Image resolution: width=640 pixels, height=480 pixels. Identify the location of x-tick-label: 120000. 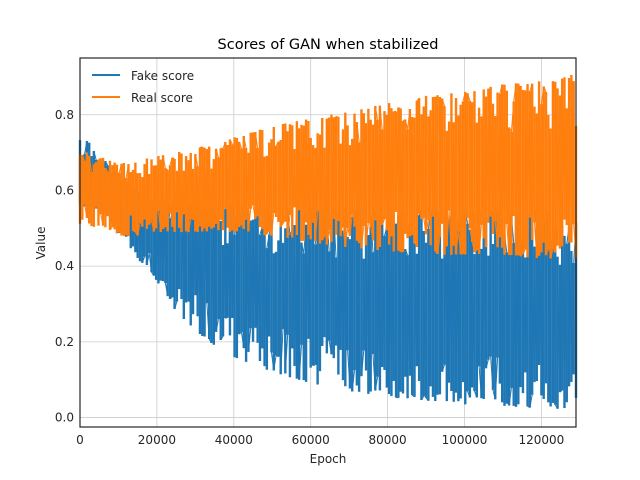
(541, 440).